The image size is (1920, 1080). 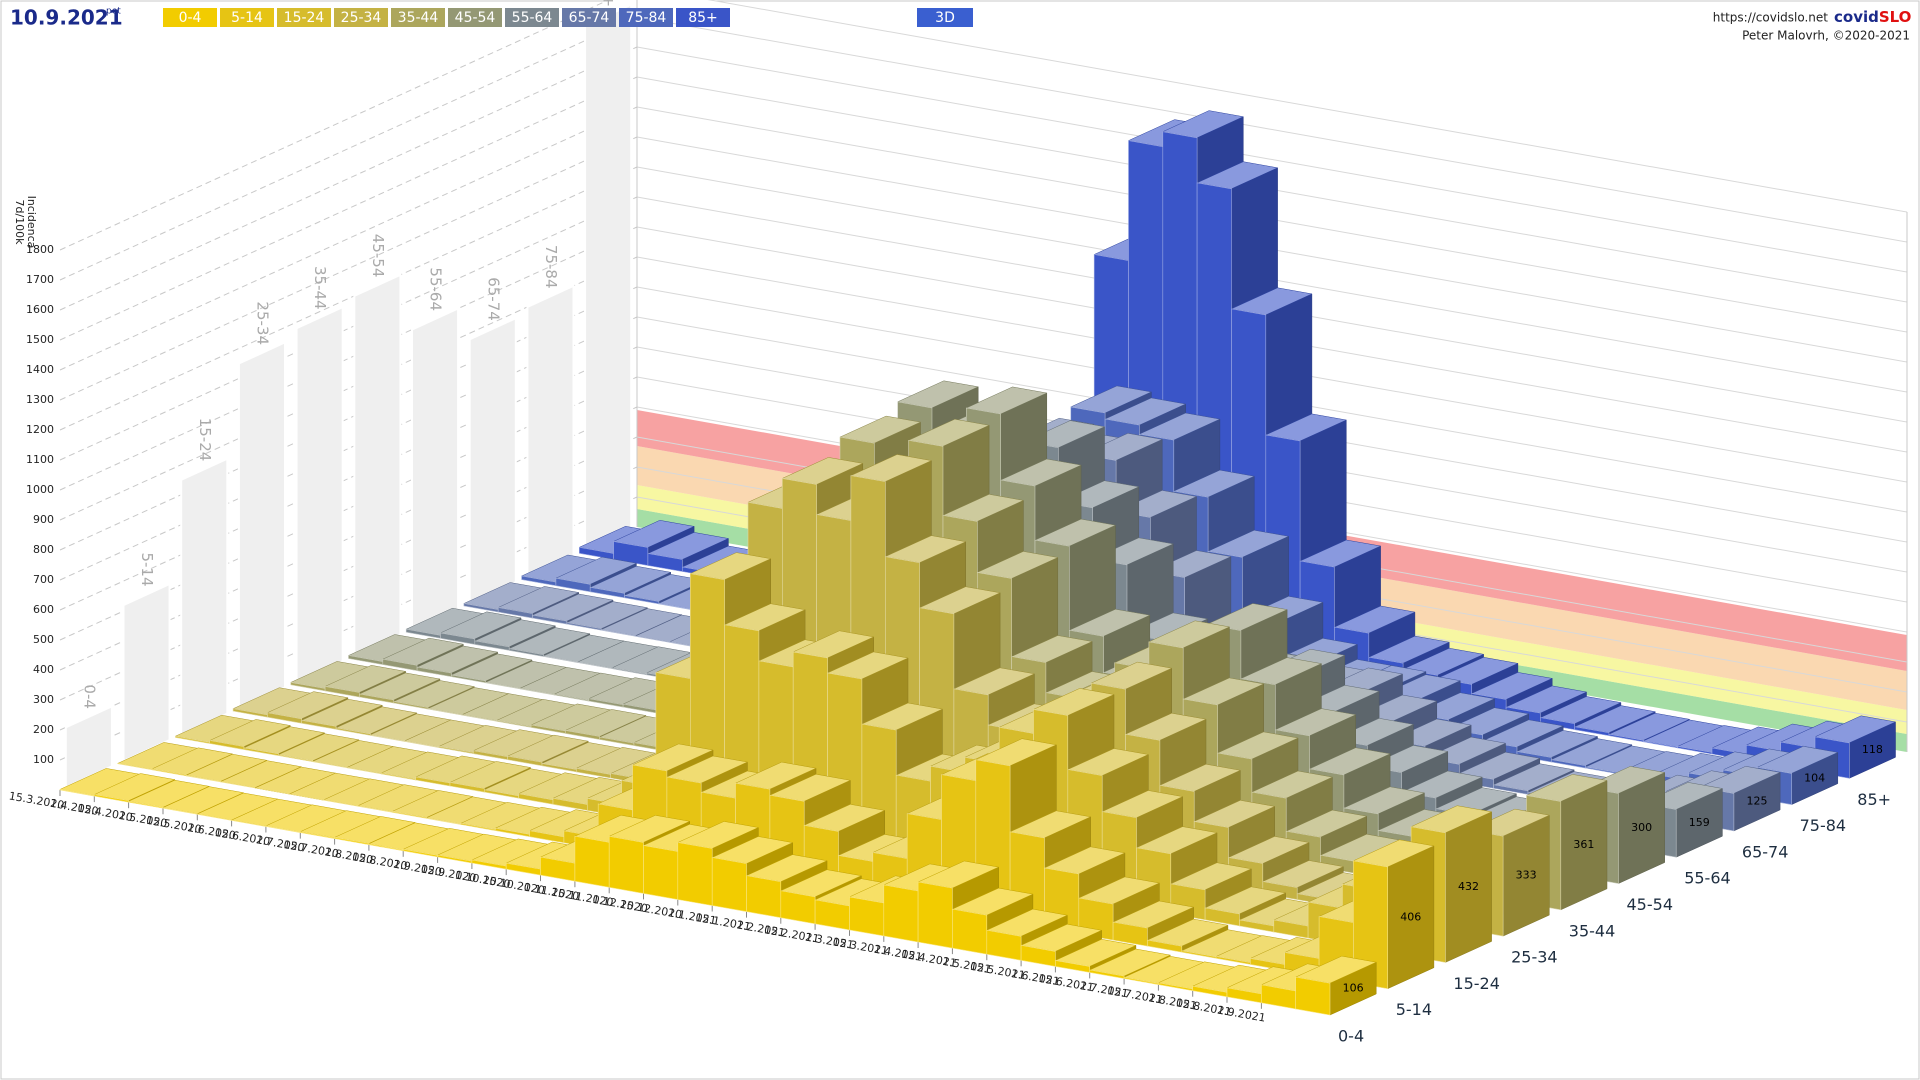 I want to click on day-name: pet, so click(x=113, y=12).